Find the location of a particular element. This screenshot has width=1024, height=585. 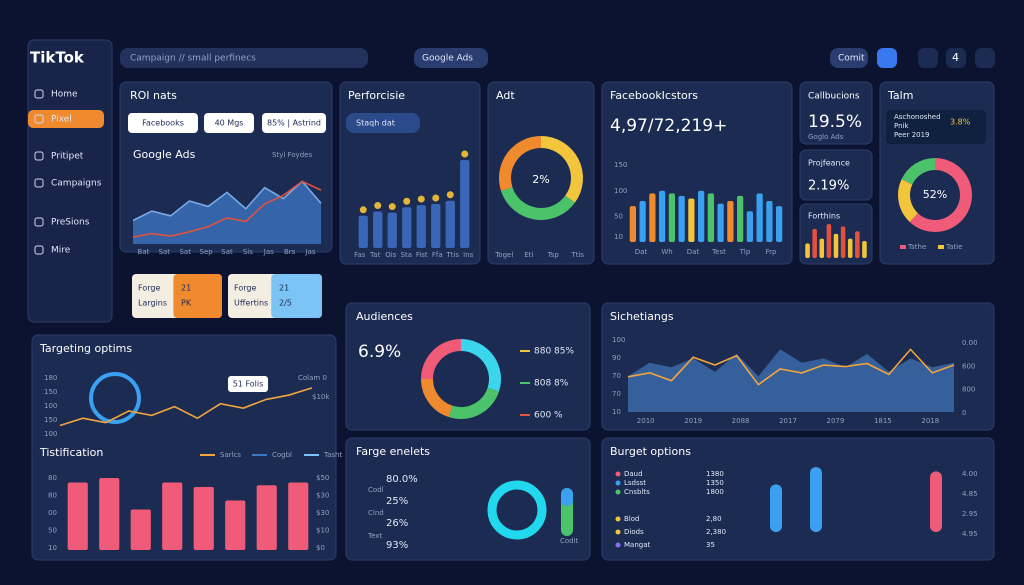

label: Pixel is located at coordinates (61, 120).